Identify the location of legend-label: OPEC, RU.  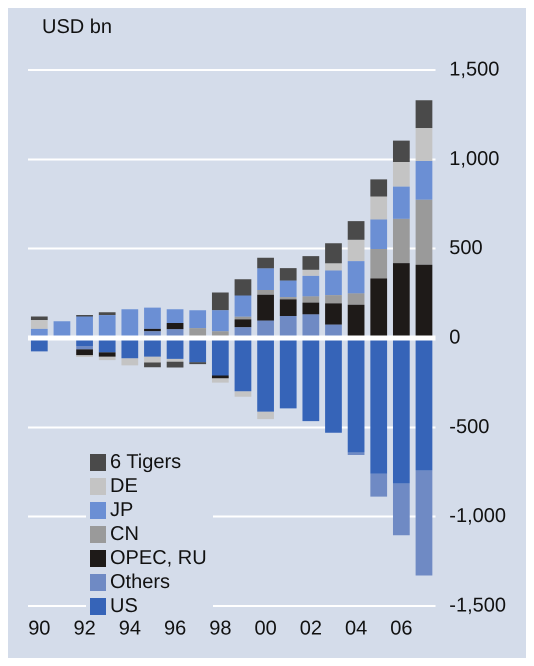
(158, 558).